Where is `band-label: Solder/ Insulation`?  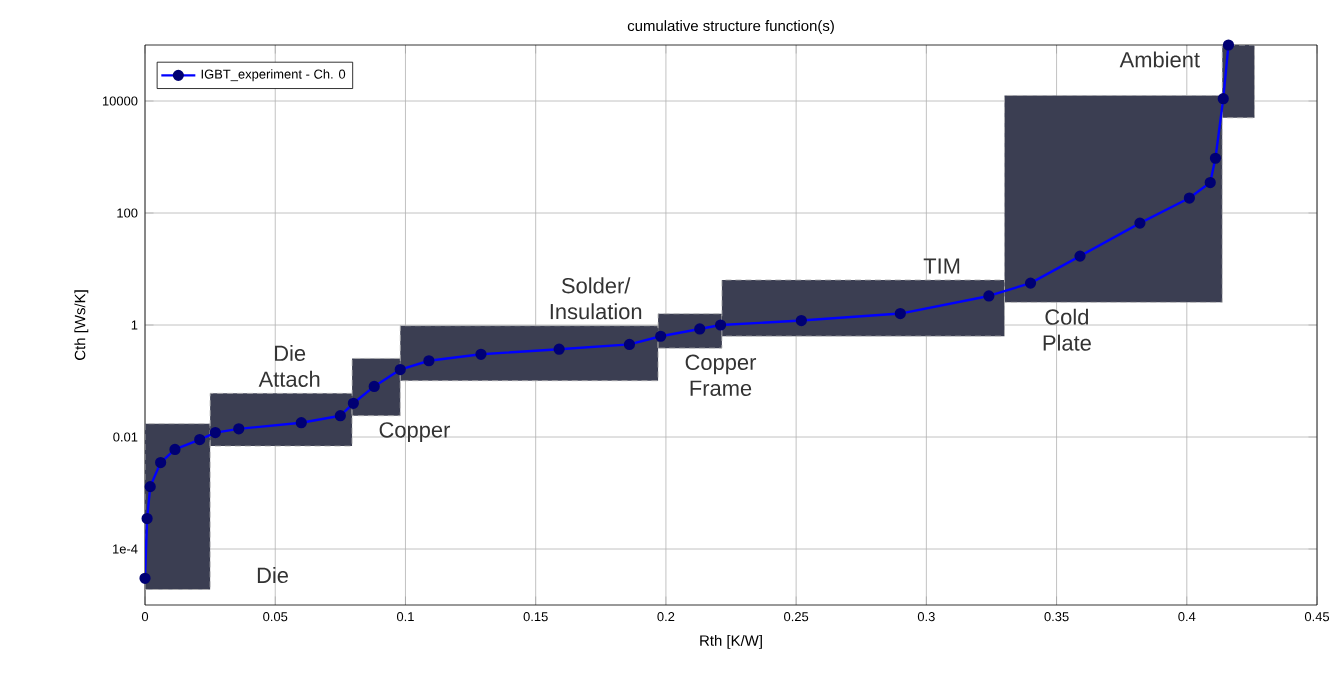 band-label: Solder/ Insulation is located at coordinates (596, 298).